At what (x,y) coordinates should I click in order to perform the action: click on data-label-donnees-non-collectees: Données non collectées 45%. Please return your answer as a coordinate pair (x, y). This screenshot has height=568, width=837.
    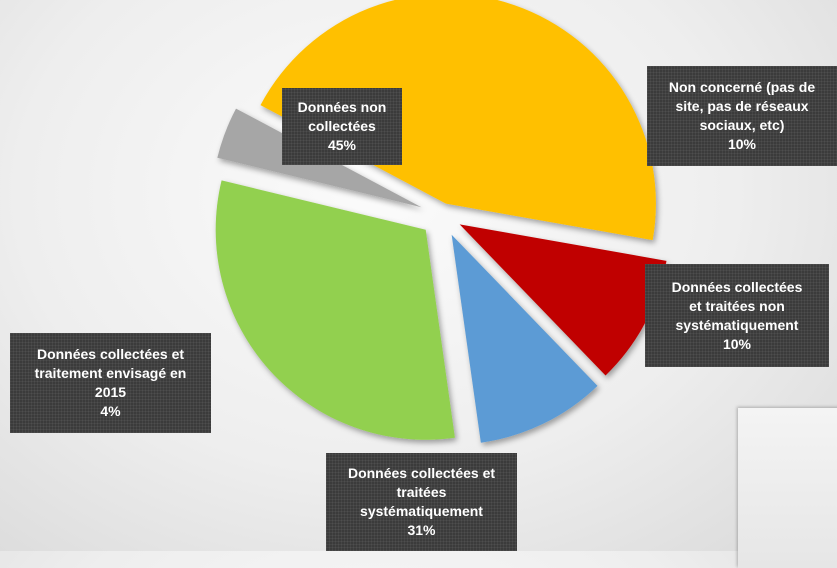
    Looking at the image, I should click on (342, 126).